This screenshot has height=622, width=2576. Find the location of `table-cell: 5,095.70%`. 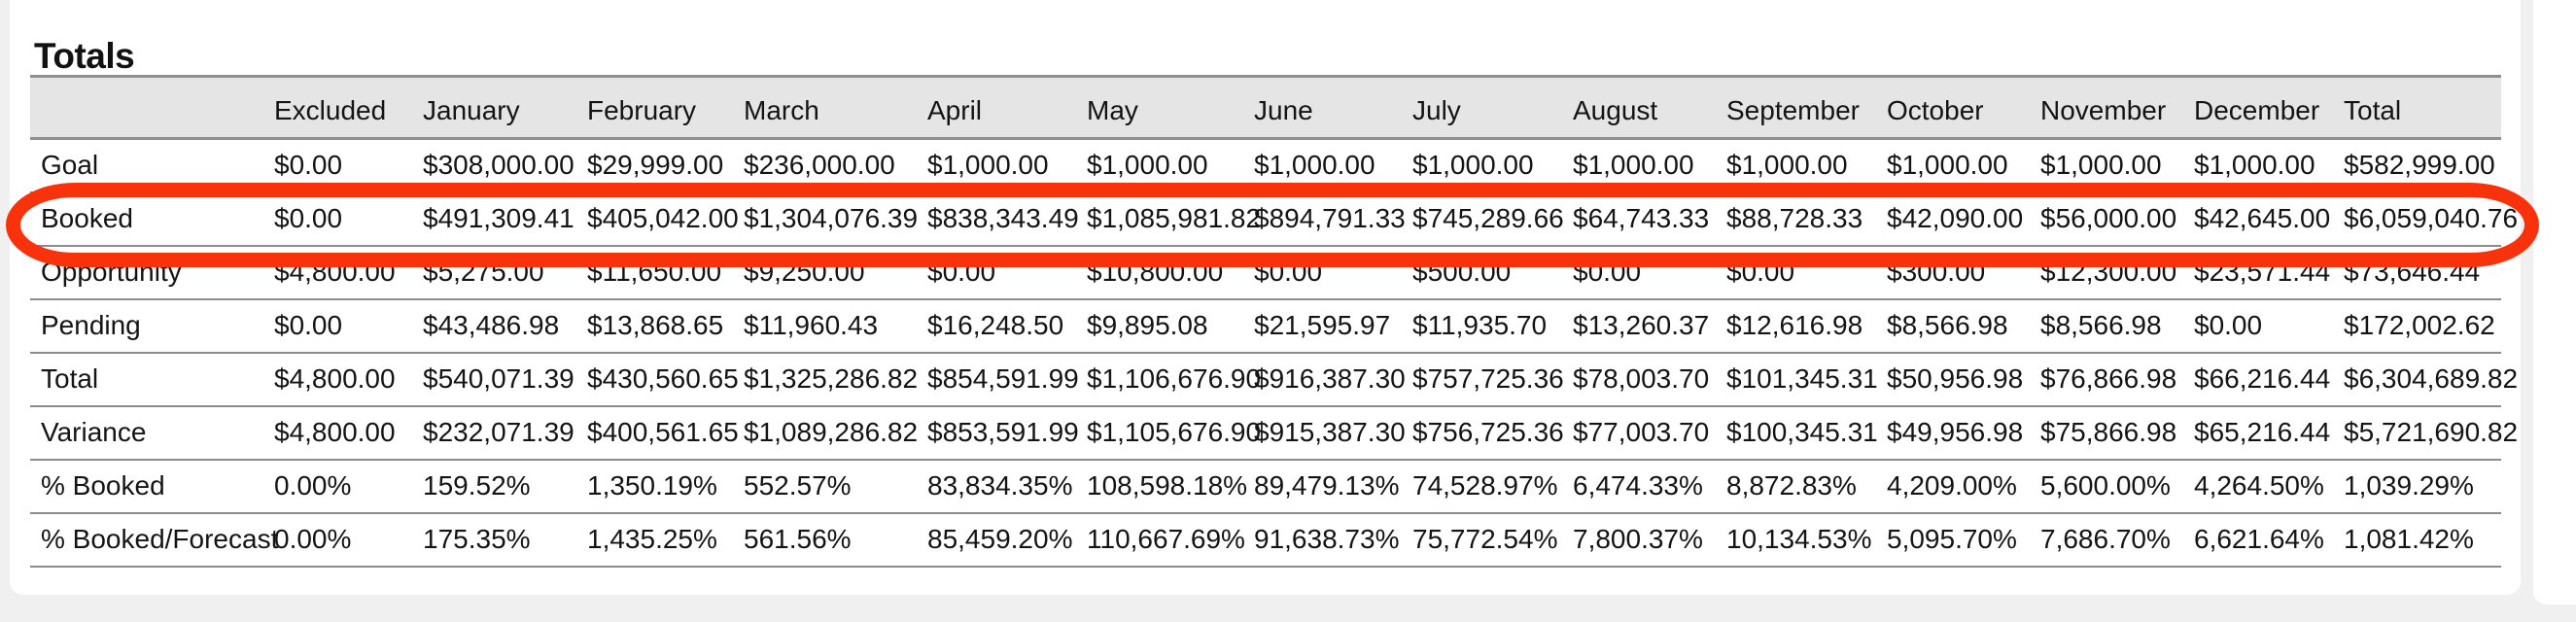

table-cell: 5,095.70% is located at coordinates (1953, 540).